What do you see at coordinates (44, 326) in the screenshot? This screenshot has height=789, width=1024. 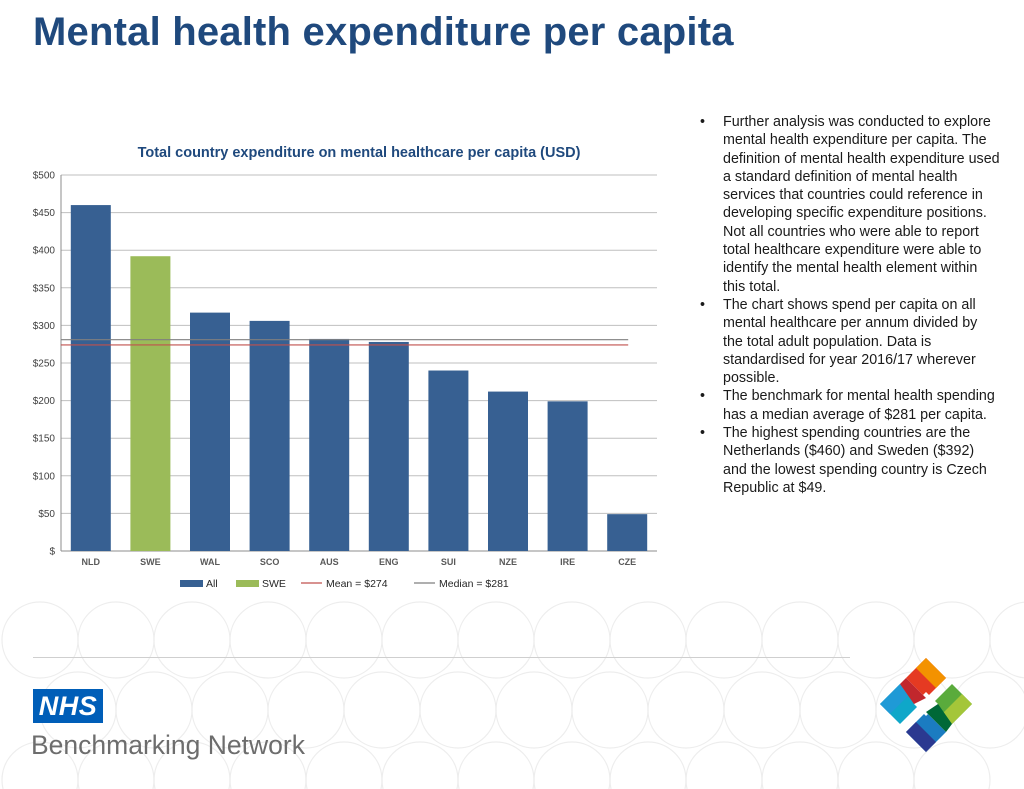 I see `y-tick-label: $300` at bounding box center [44, 326].